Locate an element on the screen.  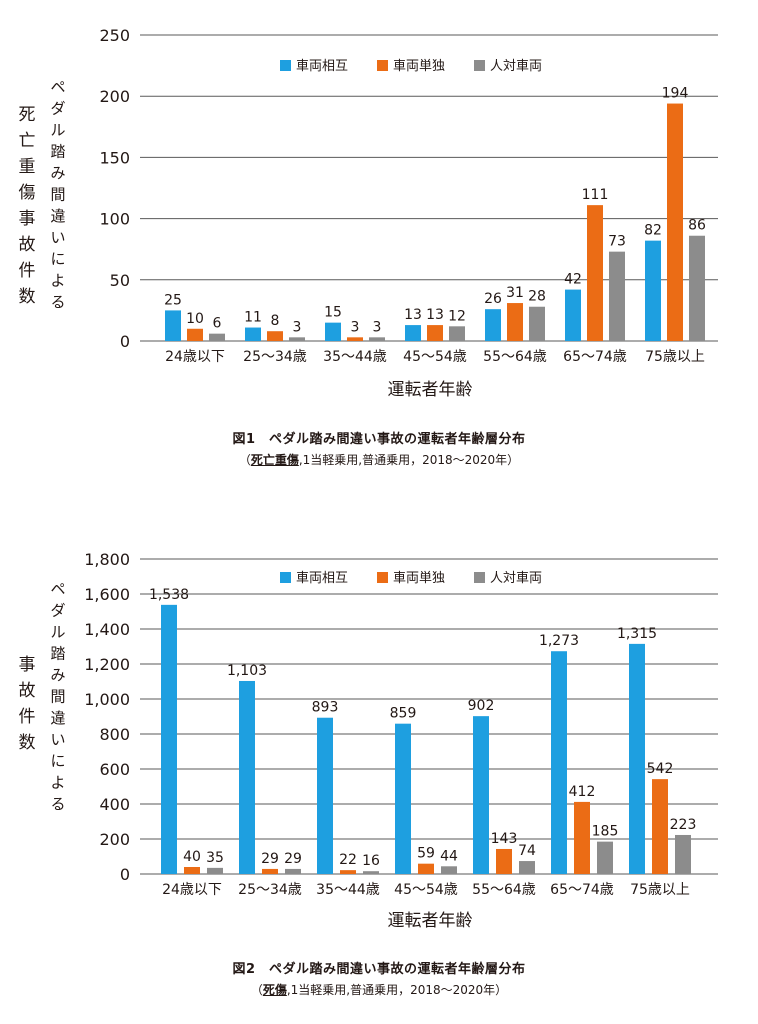
data-label: 25 is located at coordinates (173, 300).